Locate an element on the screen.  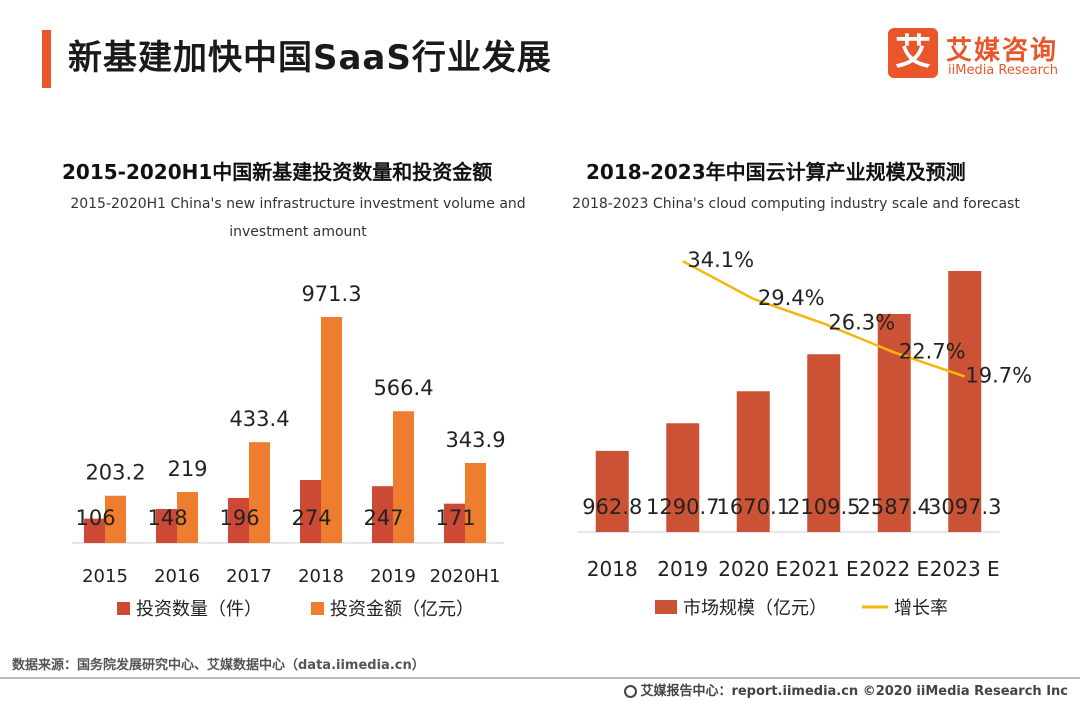
market-data-label: 962.8 is located at coordinates (612, 507).